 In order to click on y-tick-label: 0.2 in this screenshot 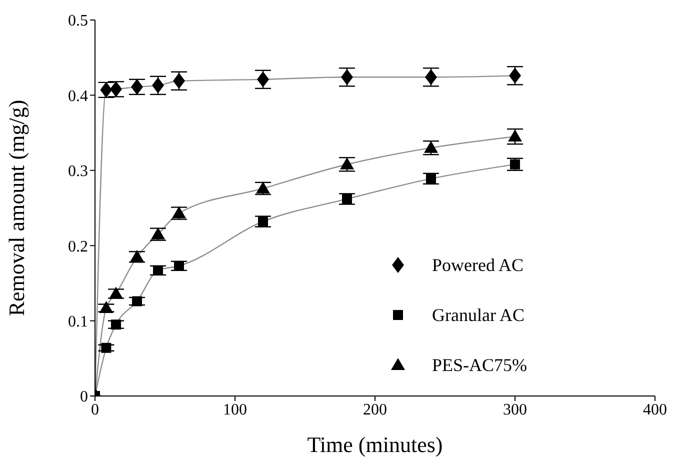, I will do `click(78, 247)`.